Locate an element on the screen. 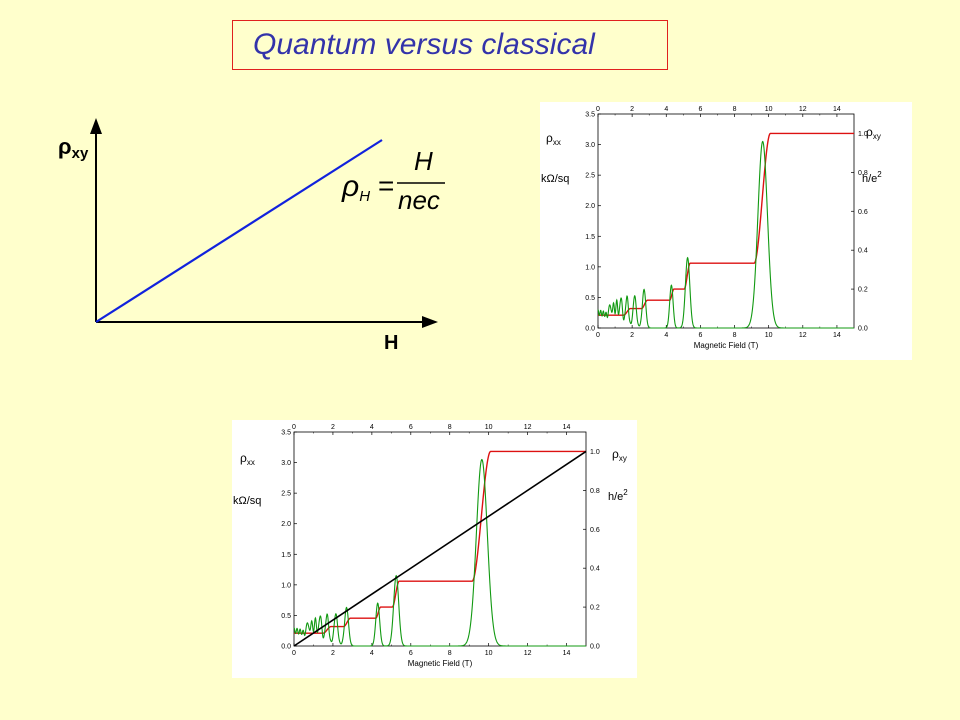 The width and height of the screenshot is (960, 720). series-classical-overlay-line is located at coordinates (440, 548).